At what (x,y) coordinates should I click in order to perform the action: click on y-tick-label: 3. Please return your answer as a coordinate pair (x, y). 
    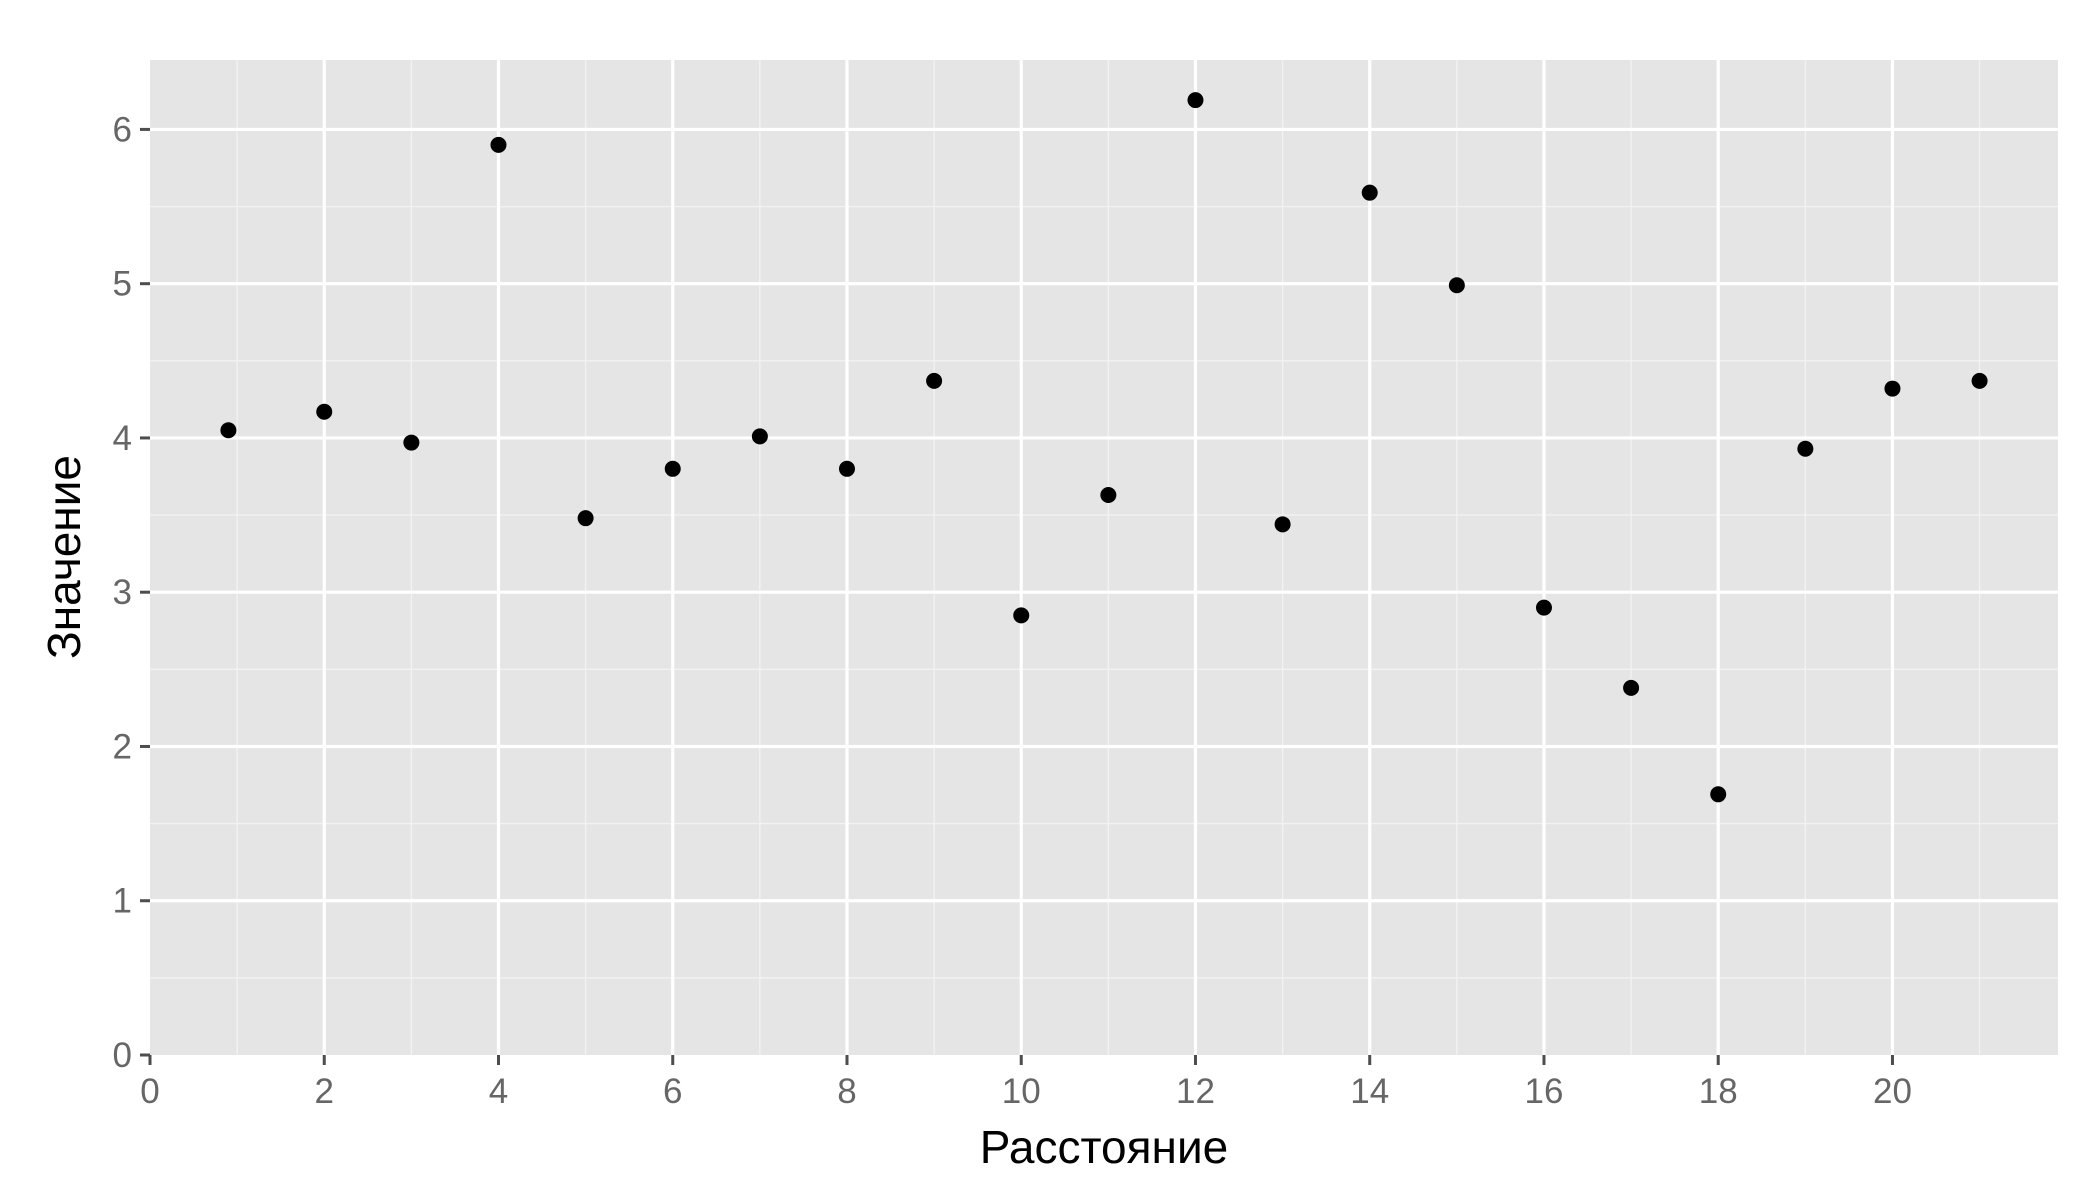
    Looking at the image, I should click on (122, 592).